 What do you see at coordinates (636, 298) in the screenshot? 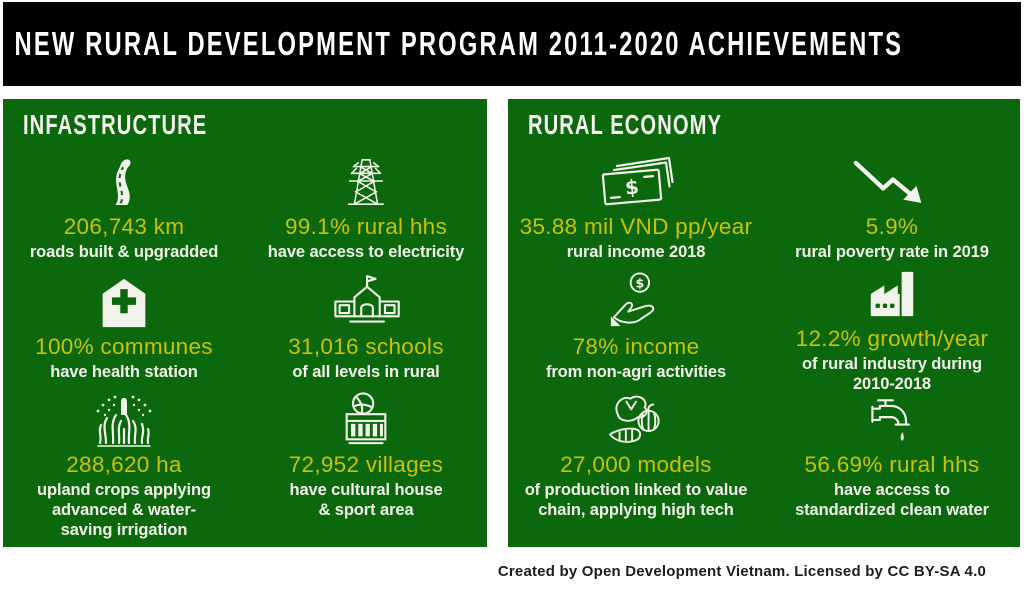
I see `hand-coin-icon: $` at bounding box center [636, 298].